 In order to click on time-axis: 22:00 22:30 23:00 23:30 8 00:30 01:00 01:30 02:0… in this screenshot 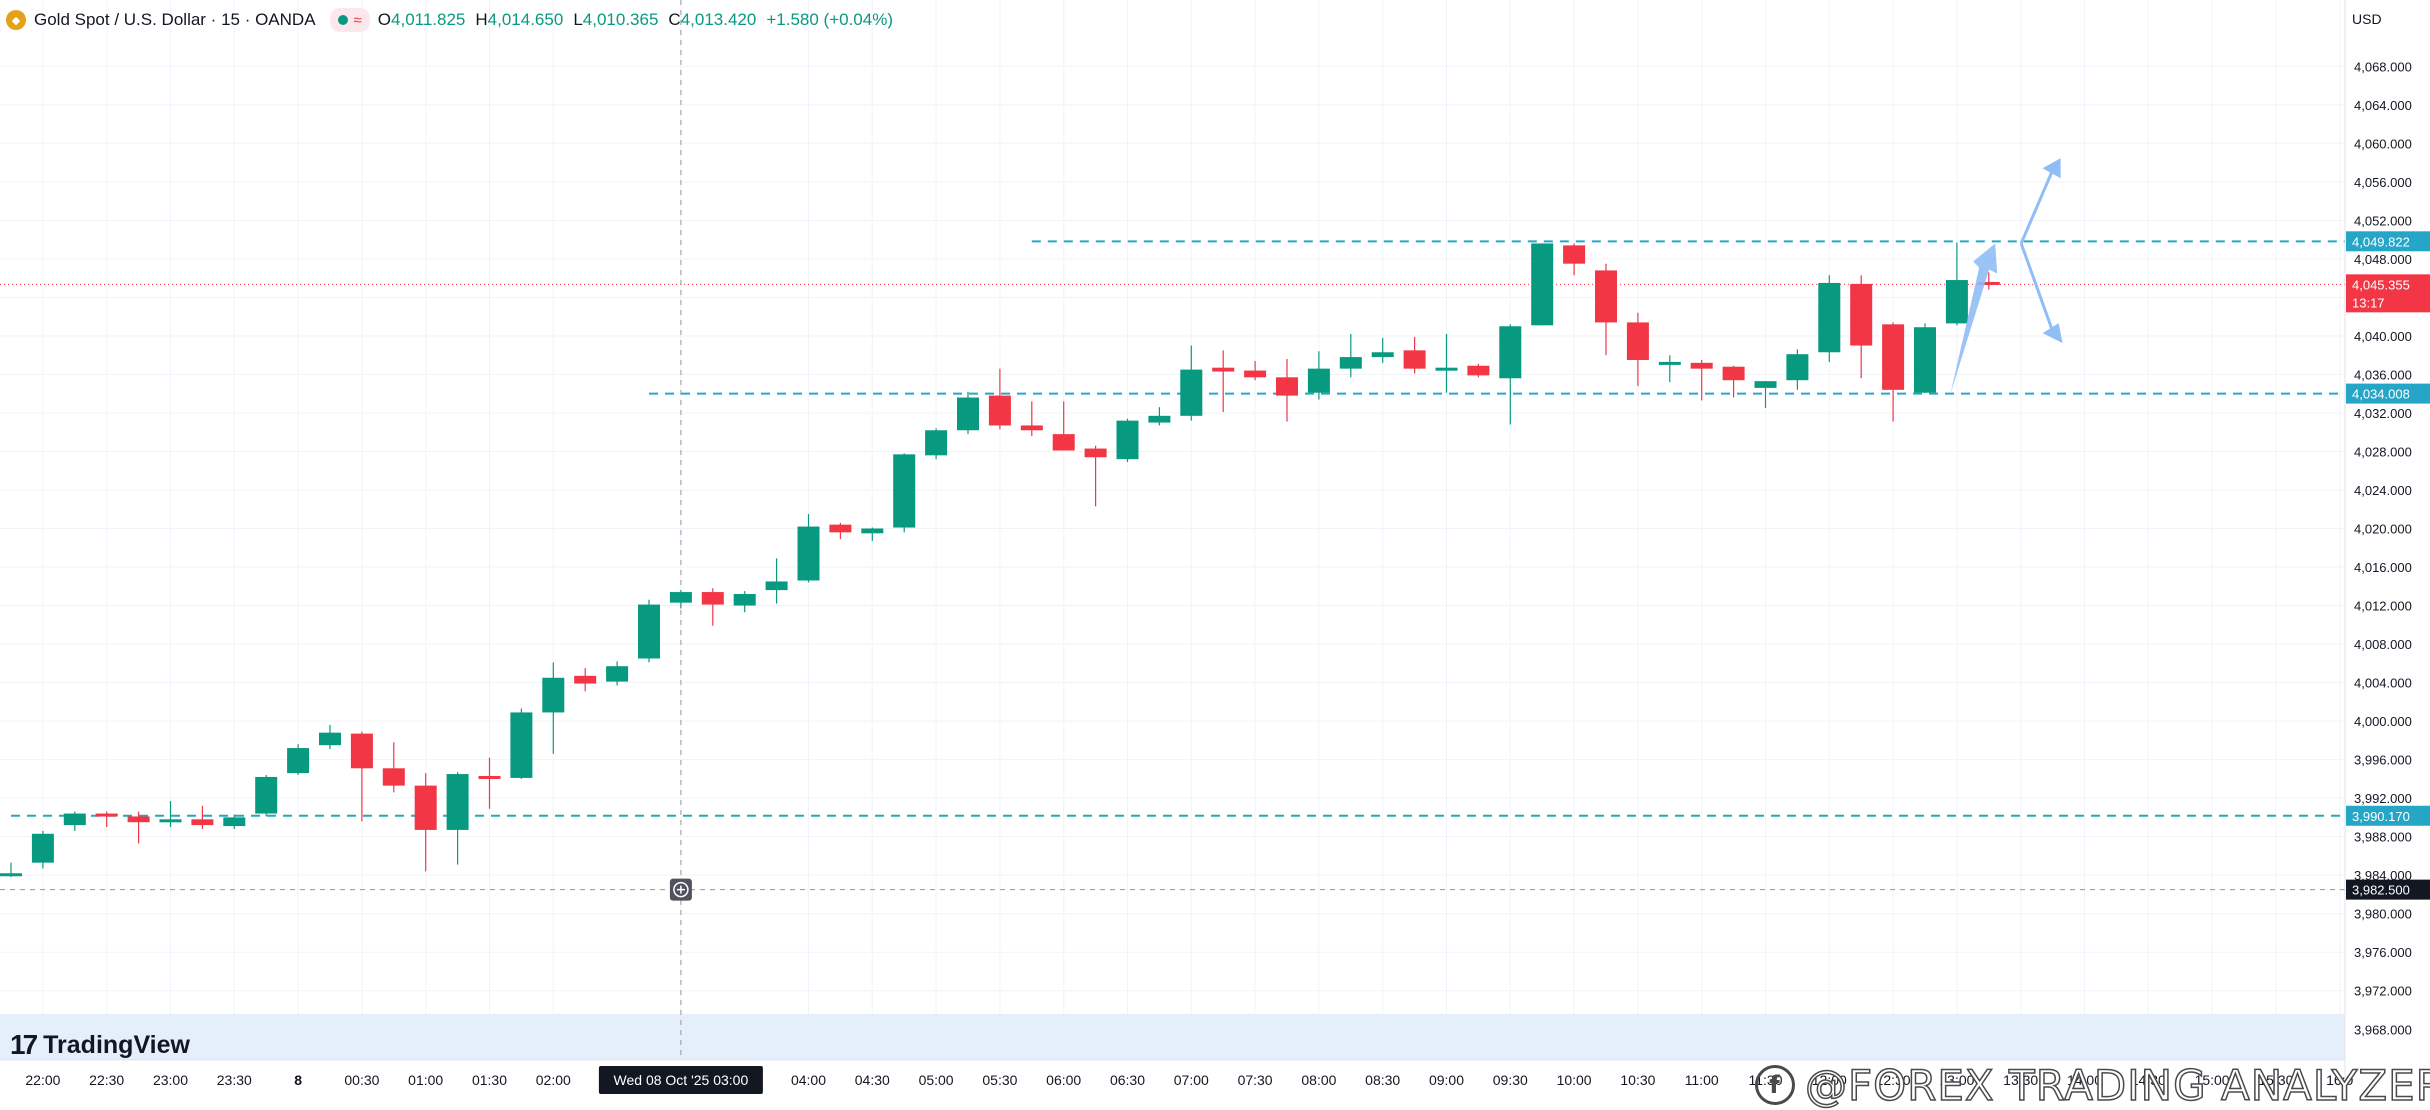, I will do `click(1189, 1080)`.